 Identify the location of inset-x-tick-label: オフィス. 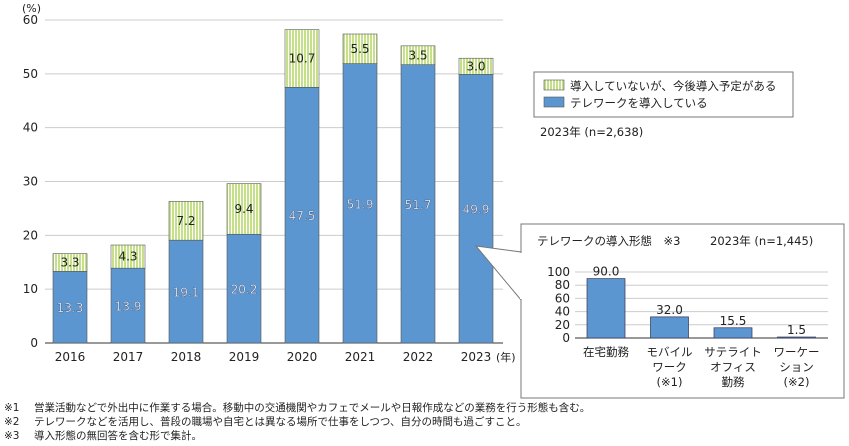
(733, 367).